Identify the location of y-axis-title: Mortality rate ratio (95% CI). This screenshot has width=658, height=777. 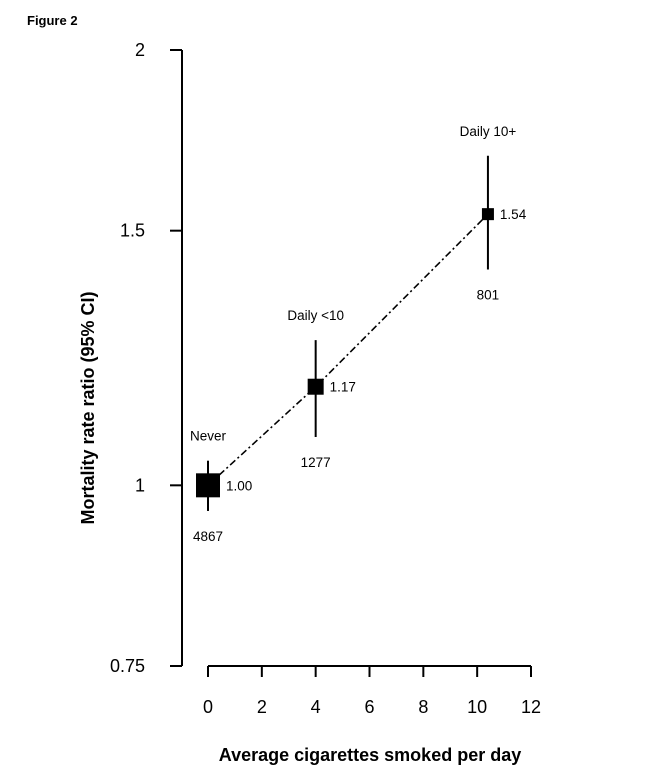
(88, 407).